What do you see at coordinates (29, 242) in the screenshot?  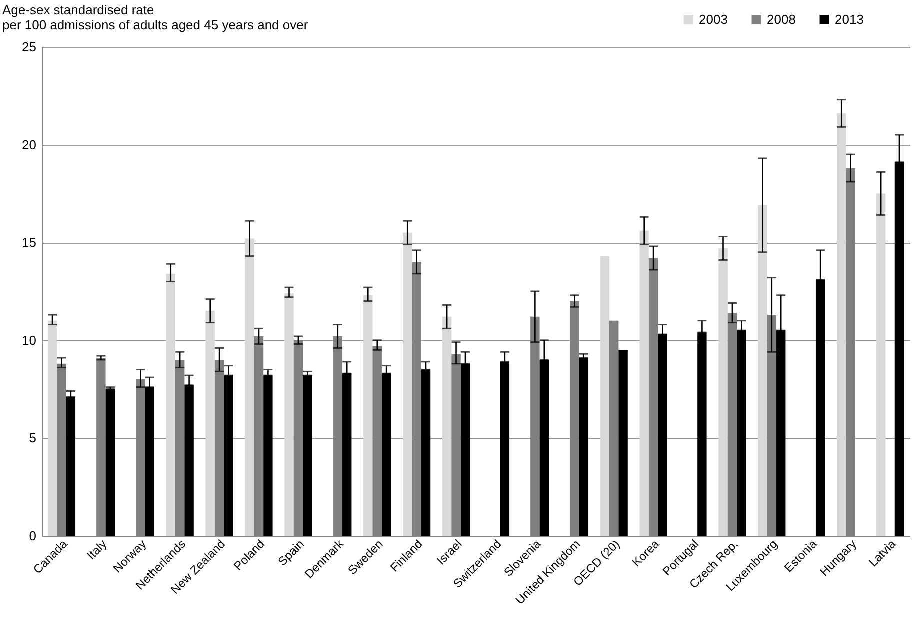 I see `y-tick-label: 15` at bounding box center [29, 242].